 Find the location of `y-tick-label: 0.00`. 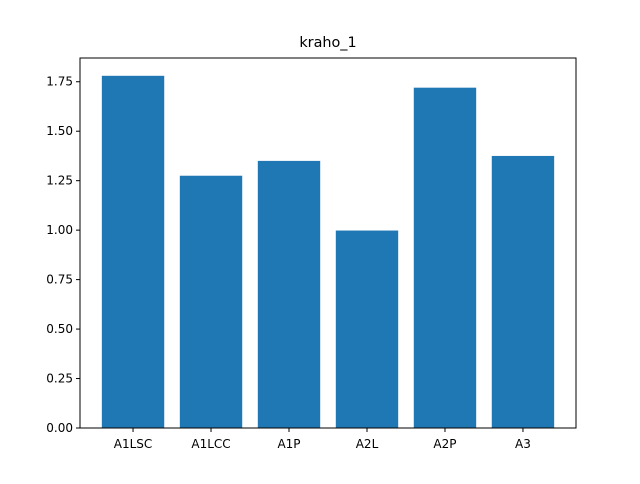

y-tick-label: 0.00 is located at coordinates (59, 428).